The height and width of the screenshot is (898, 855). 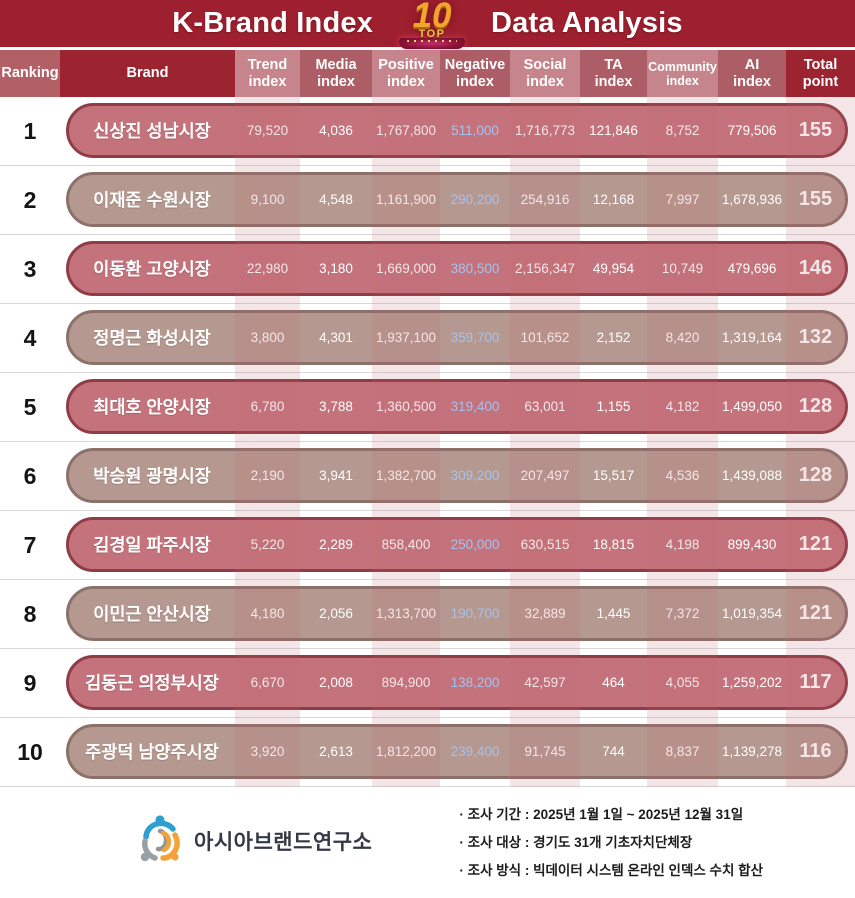 What do you see at coordinates (613, 337) in the screenshot?
I see `ta-index-value: 2,152` at bounding box center [613, 337].